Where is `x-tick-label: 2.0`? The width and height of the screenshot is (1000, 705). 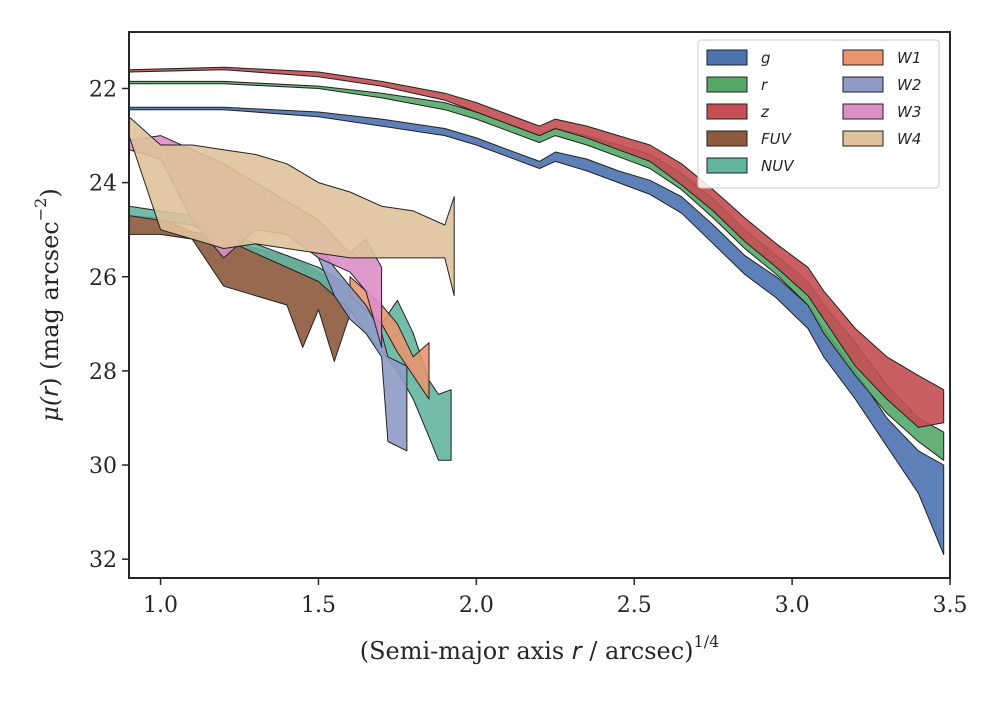
x-tick-label: 2.0 is located at coordinates (476, 605).